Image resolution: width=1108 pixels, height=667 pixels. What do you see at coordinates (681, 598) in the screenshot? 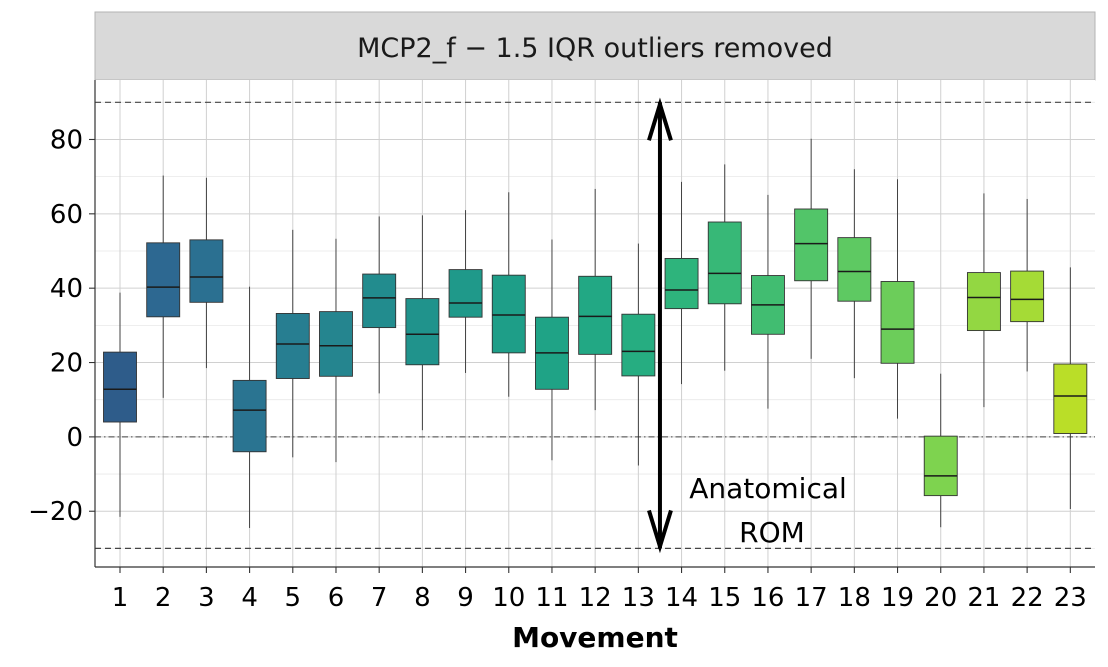
I see `x-tick-label: 14` at bounding box center [681, 598].